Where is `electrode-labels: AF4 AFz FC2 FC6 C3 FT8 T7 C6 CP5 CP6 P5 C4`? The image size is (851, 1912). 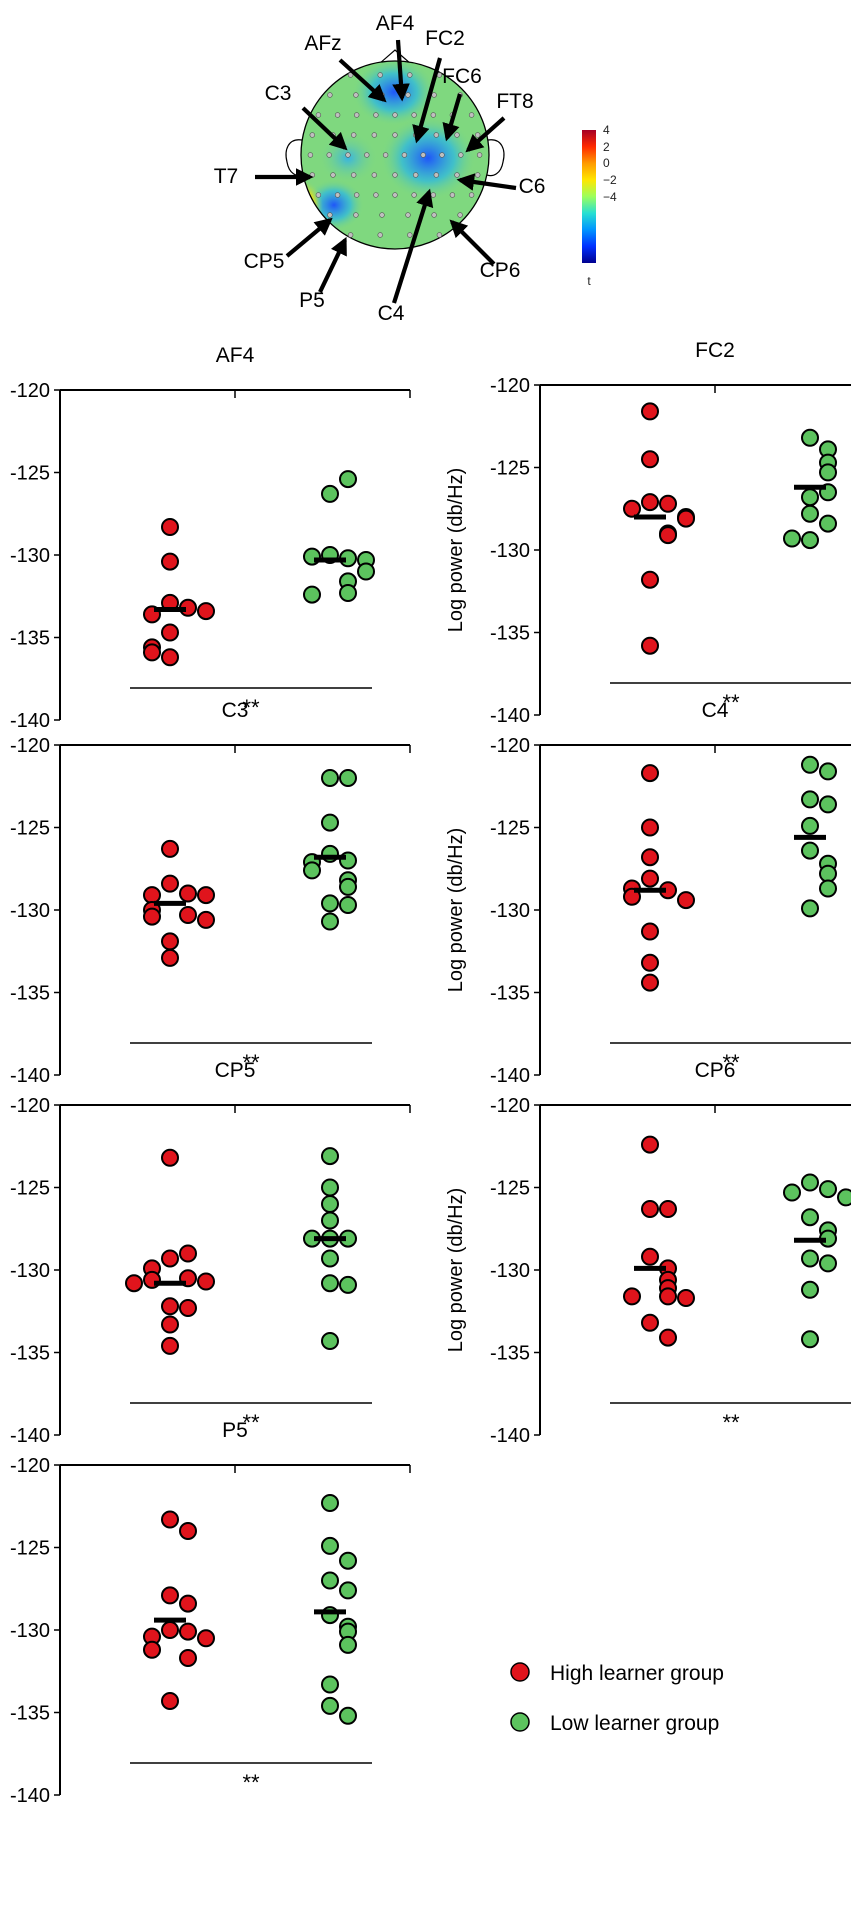 electrode-labels: AF4 AFz FC2 FC6 C3 FT8 T7 C6 CP5 CP6 P5 C4 is located at coordinates (380, 168).